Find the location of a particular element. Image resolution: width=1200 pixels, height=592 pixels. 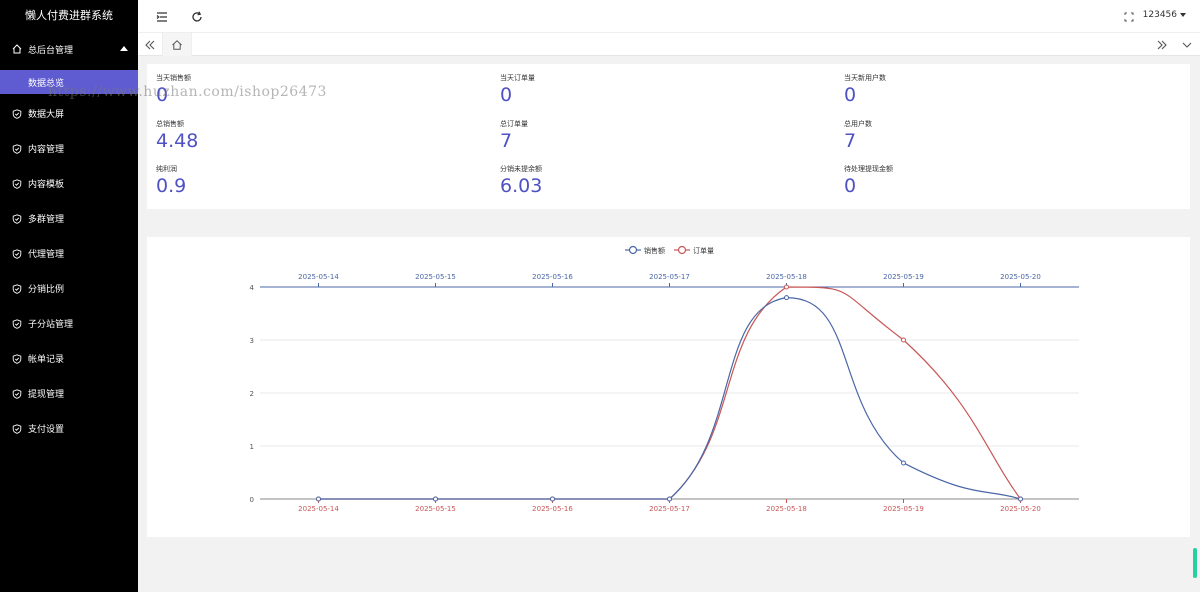

tab-scroll-left-button is located at coordinates (150, 44).